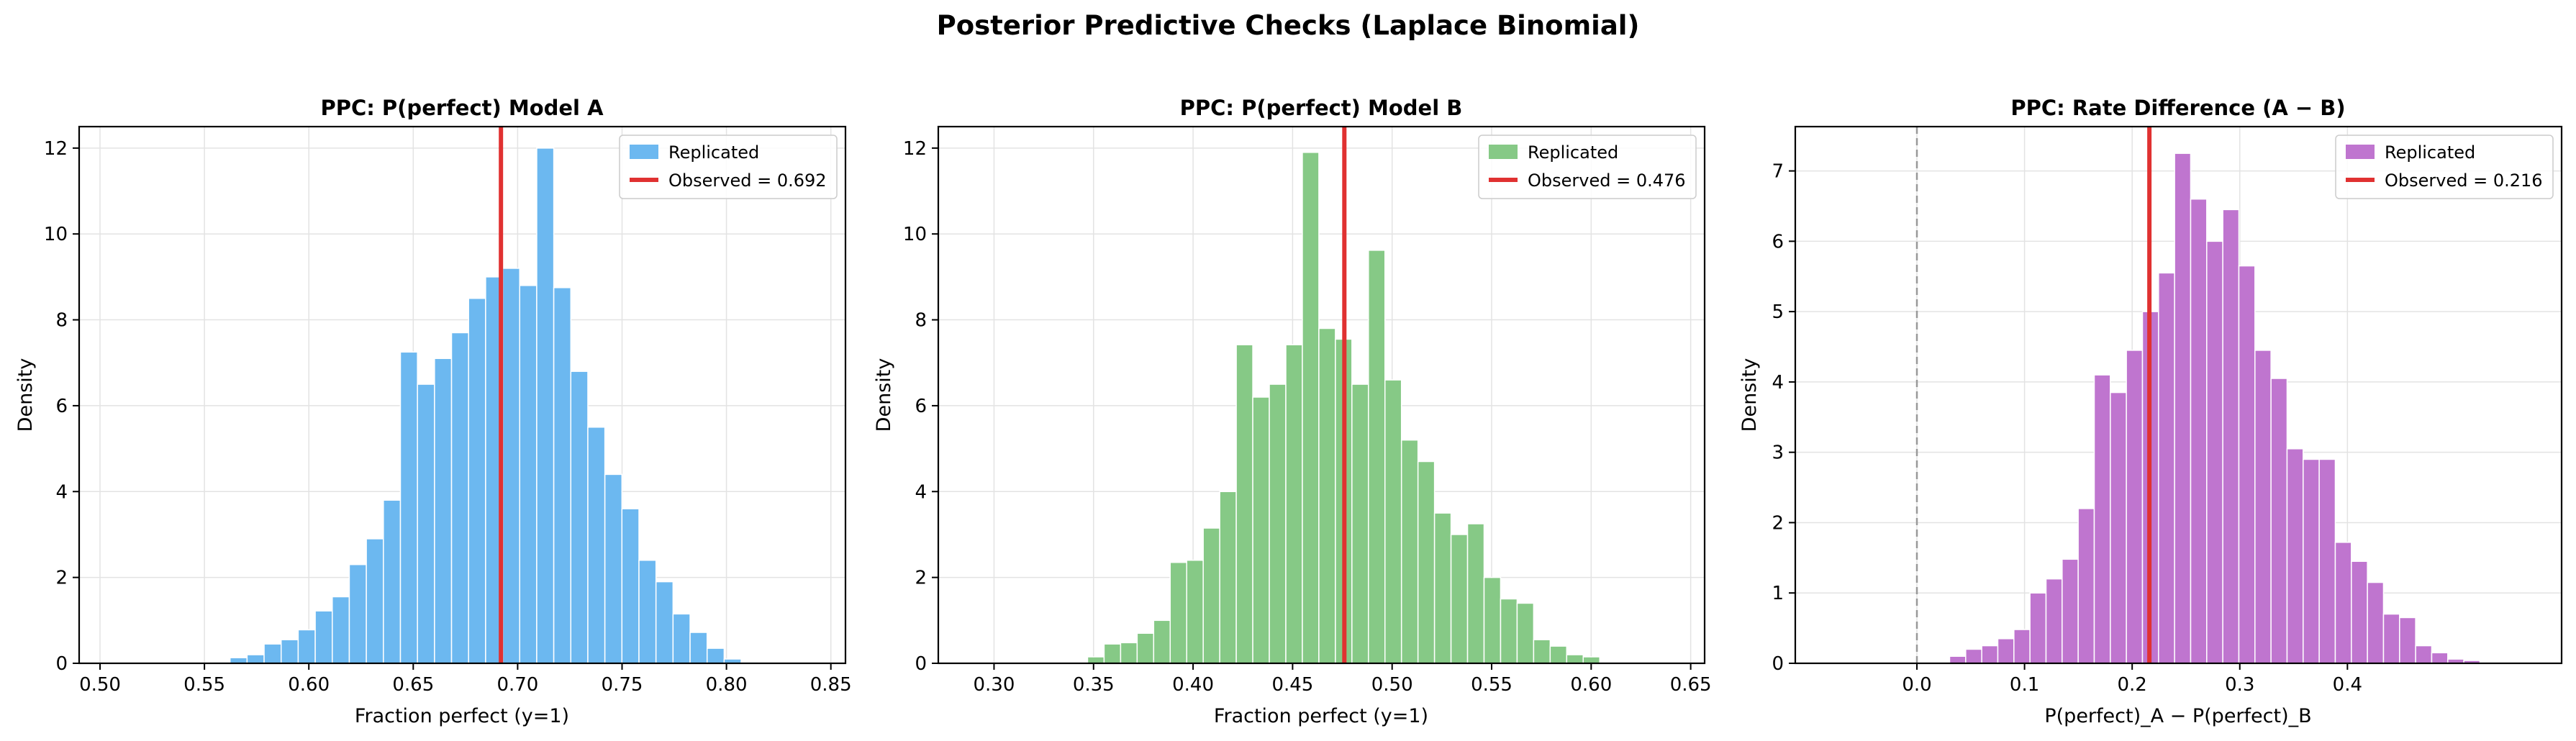 This screenshot has width=2576, height=741. Describe the element at coordinates (1321, 108) in the screenshot. I see `panel-title: PPC: P(perfect) Model B` at that location.